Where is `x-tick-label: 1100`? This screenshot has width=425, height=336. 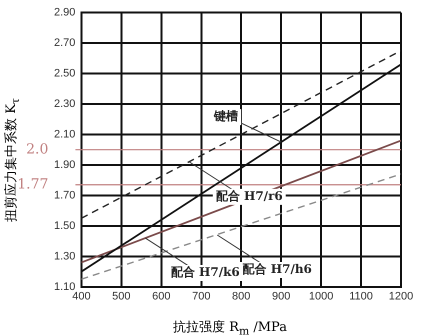
x-tick-label: 1100 is located at coordinates (361, 296).